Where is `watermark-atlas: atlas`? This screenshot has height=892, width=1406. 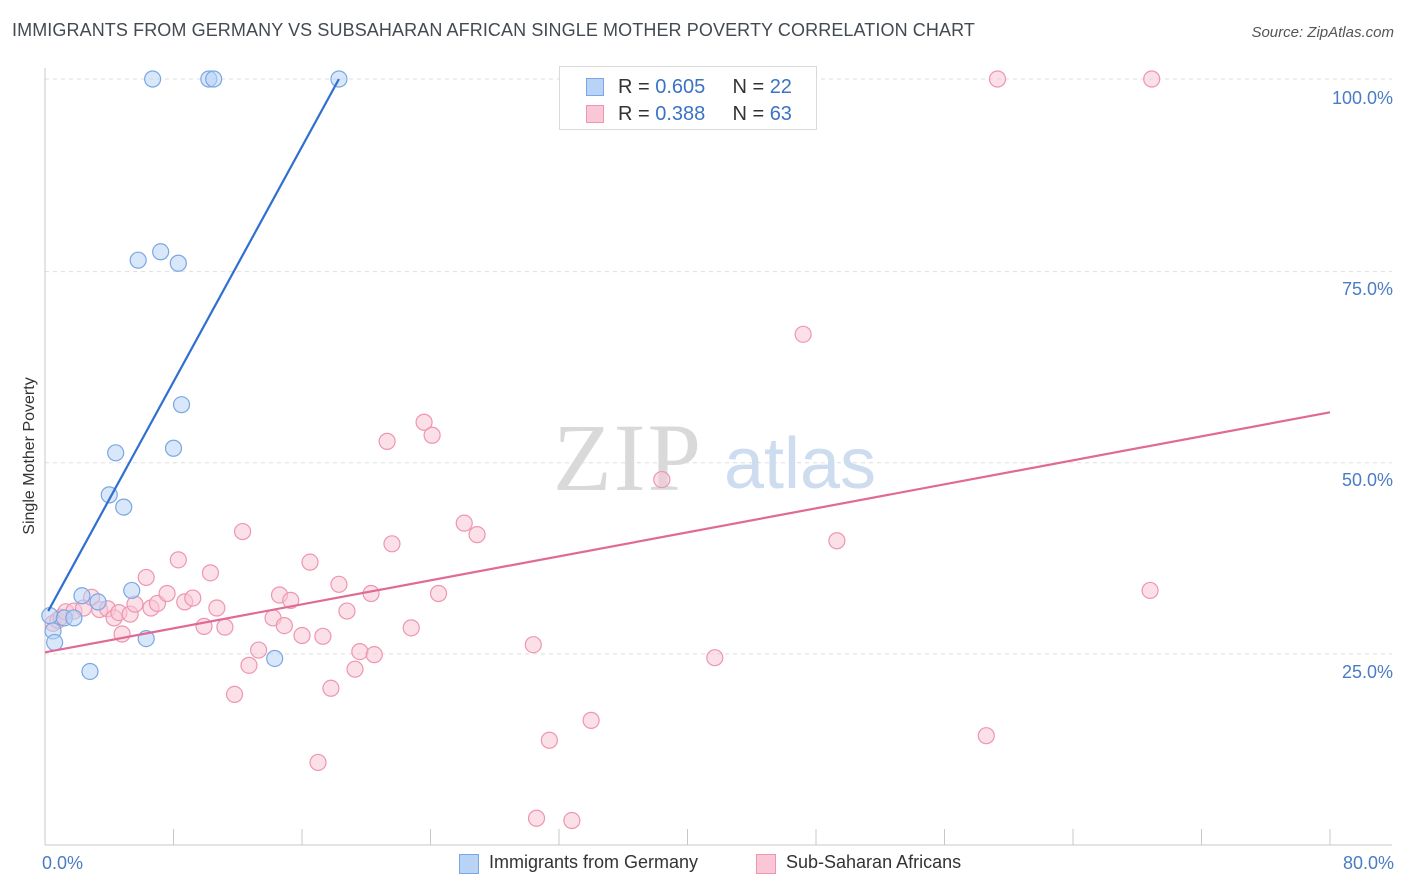
watermark-atlas: atlas is located at coordinates (800, 464).